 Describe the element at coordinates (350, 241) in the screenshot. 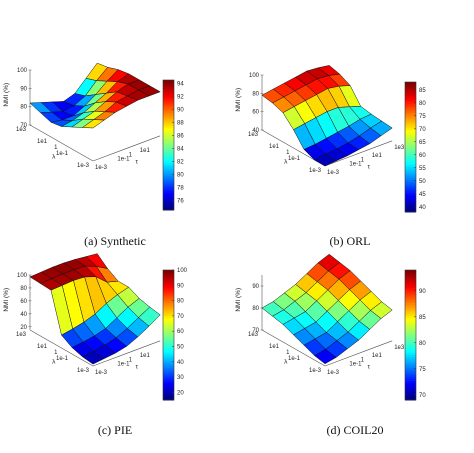

I see `panel-caption: (b) ORL` at that location.